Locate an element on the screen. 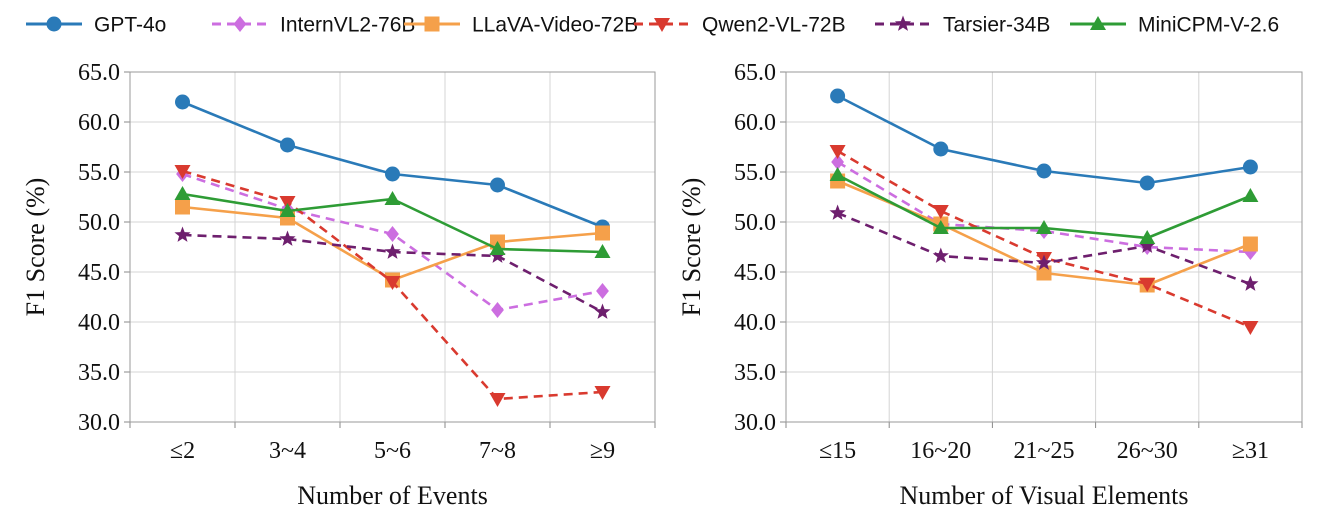  legend-marker-internvl2-76b is located at coordinates (240, 24).